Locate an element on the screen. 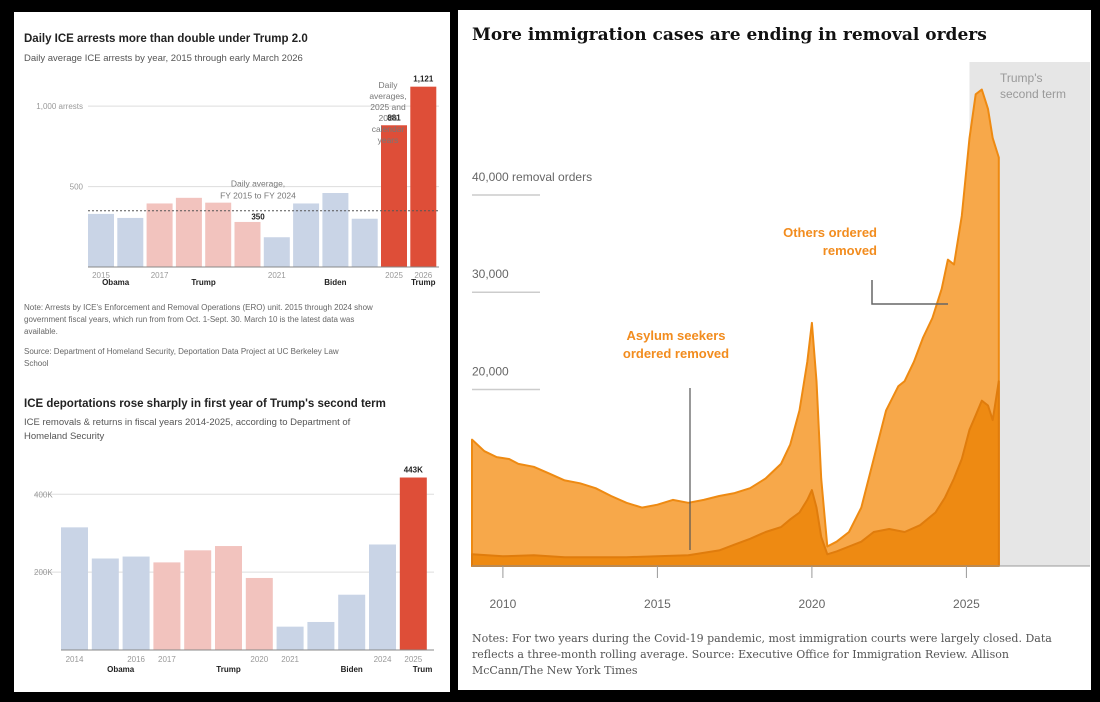 The image size is (1100, 702). chart1-annotation-line: years is located at coordinates (388, 140).